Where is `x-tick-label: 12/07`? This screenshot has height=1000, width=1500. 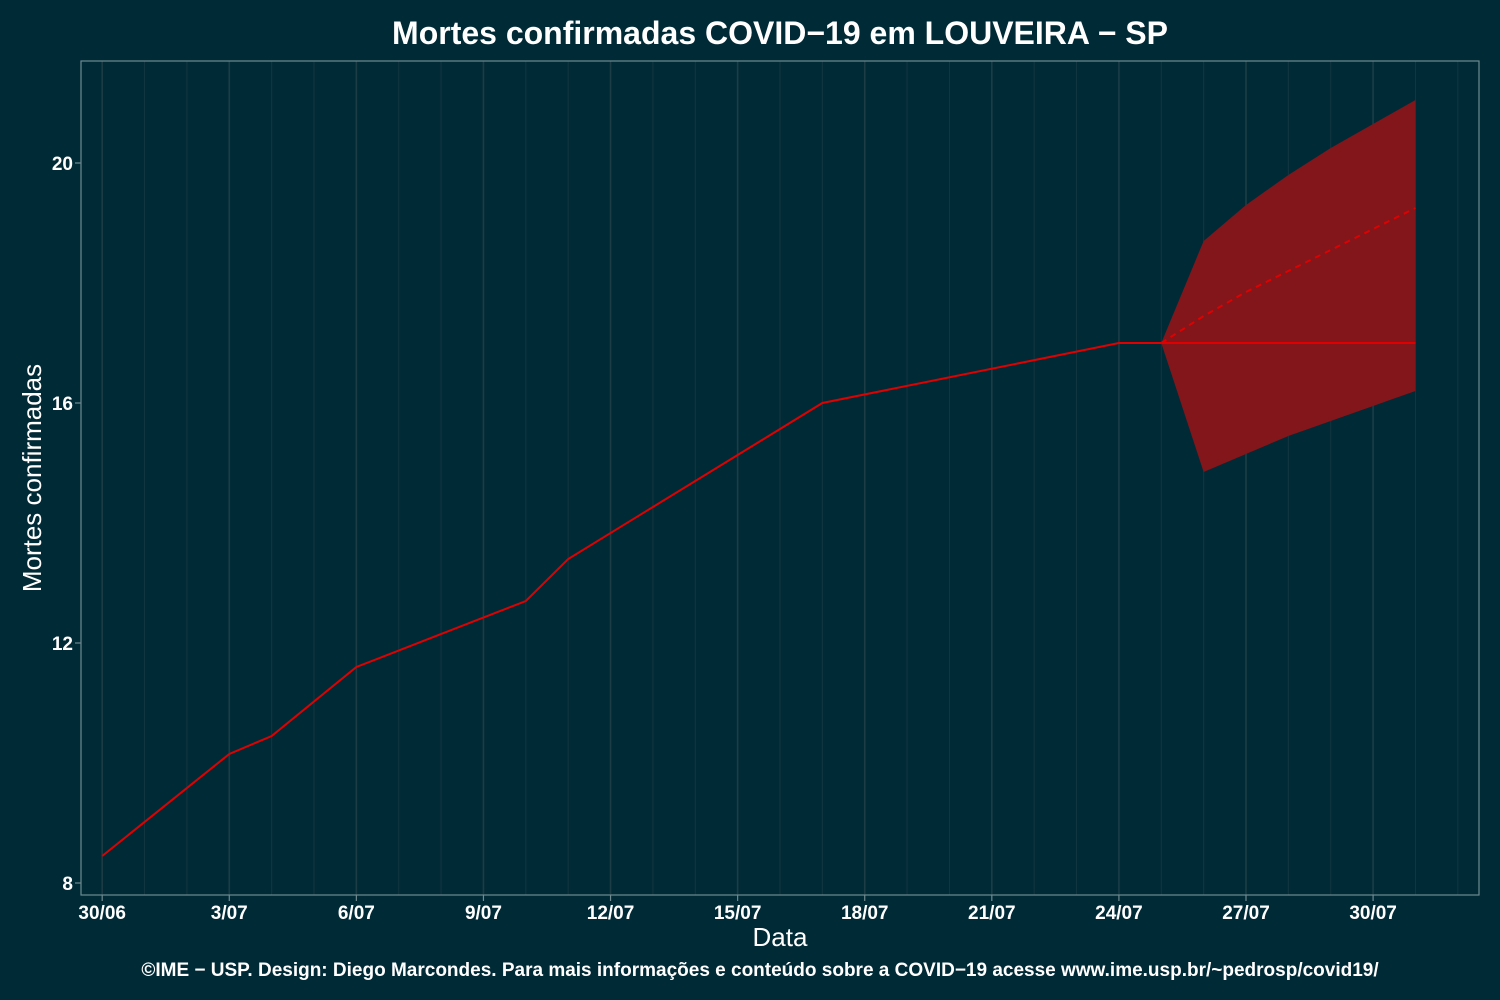
x-tick-label: 12/07 is located at coordinates (611, 913).